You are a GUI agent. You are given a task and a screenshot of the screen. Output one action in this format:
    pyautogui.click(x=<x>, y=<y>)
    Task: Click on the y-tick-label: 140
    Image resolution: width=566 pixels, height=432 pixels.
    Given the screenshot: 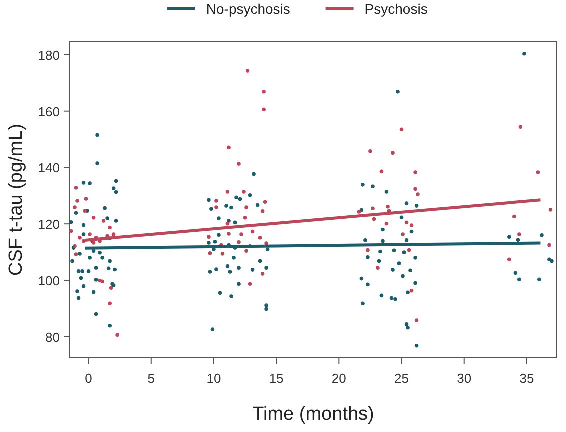 What is the action you would take?
    pyautogui.click(x=49, y=168)
    